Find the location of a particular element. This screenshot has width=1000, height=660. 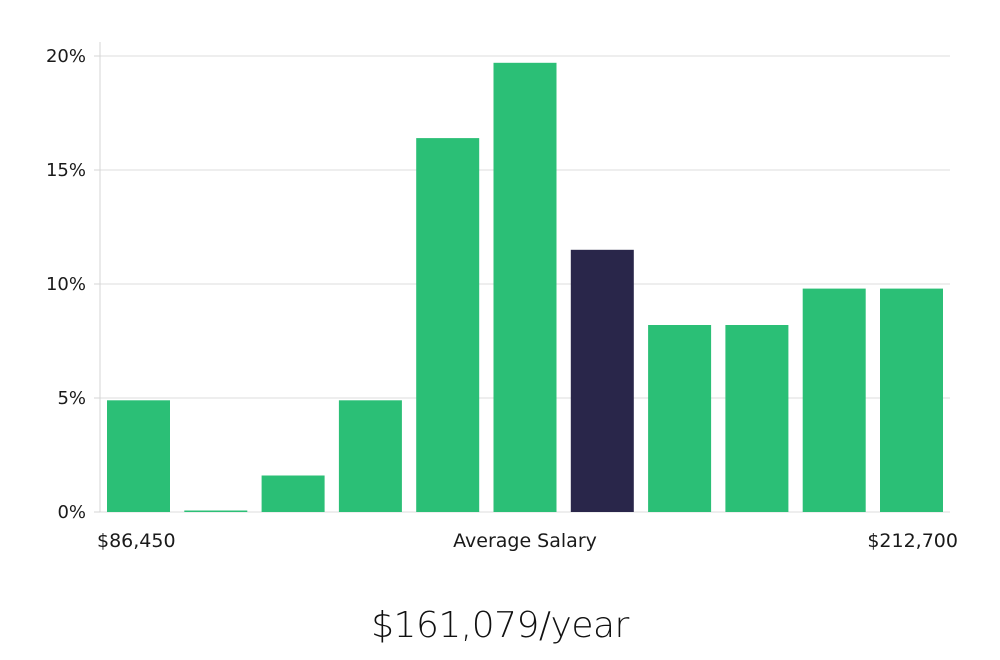

x-max-label: $212,700 is located at coordinates (912, 541).